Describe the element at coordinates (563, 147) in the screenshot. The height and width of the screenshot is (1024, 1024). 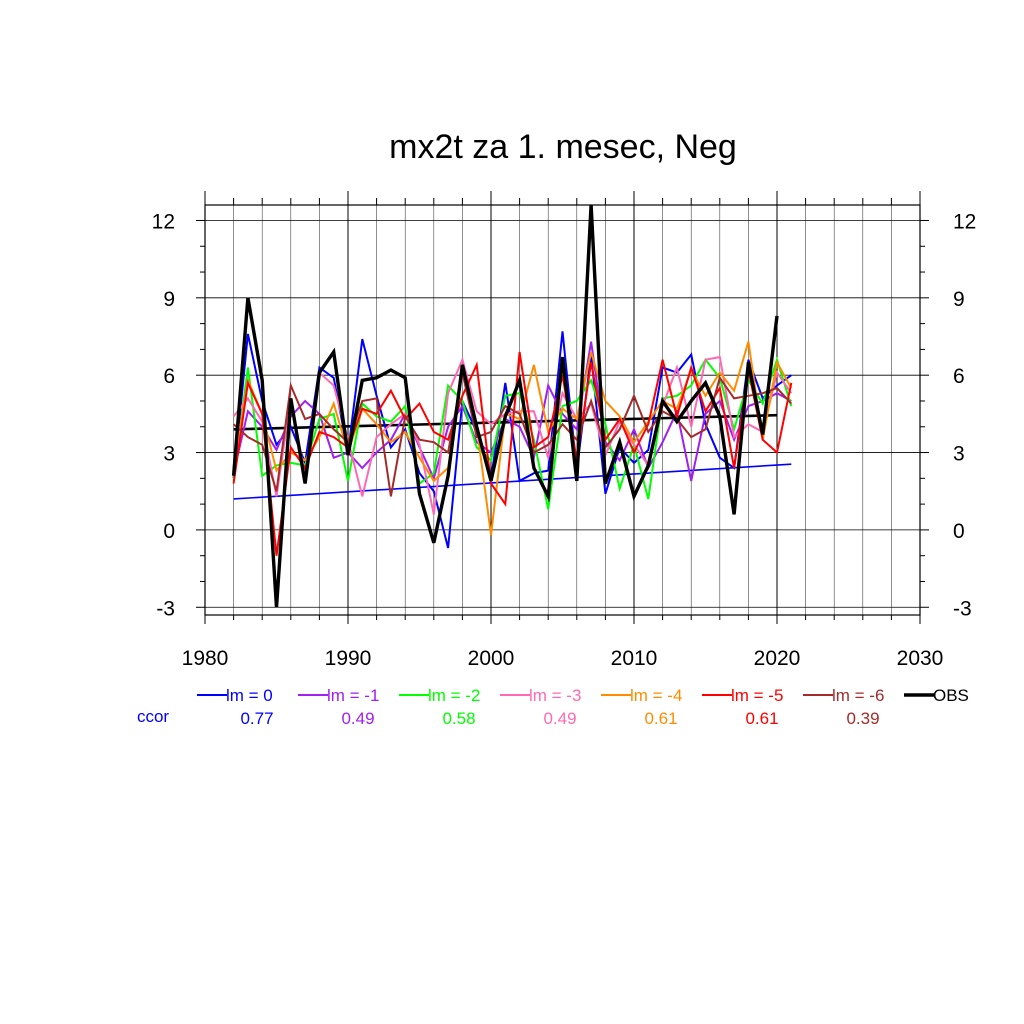
I see `chart-title: mx2t za 1. mesec, Neg` at that location.